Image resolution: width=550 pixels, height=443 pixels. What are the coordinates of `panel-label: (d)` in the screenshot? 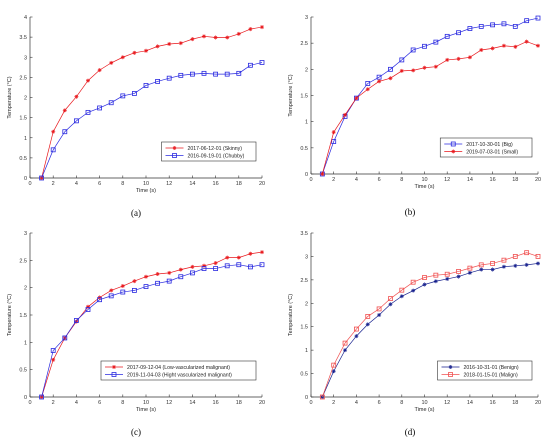 It's located at (410, 432).